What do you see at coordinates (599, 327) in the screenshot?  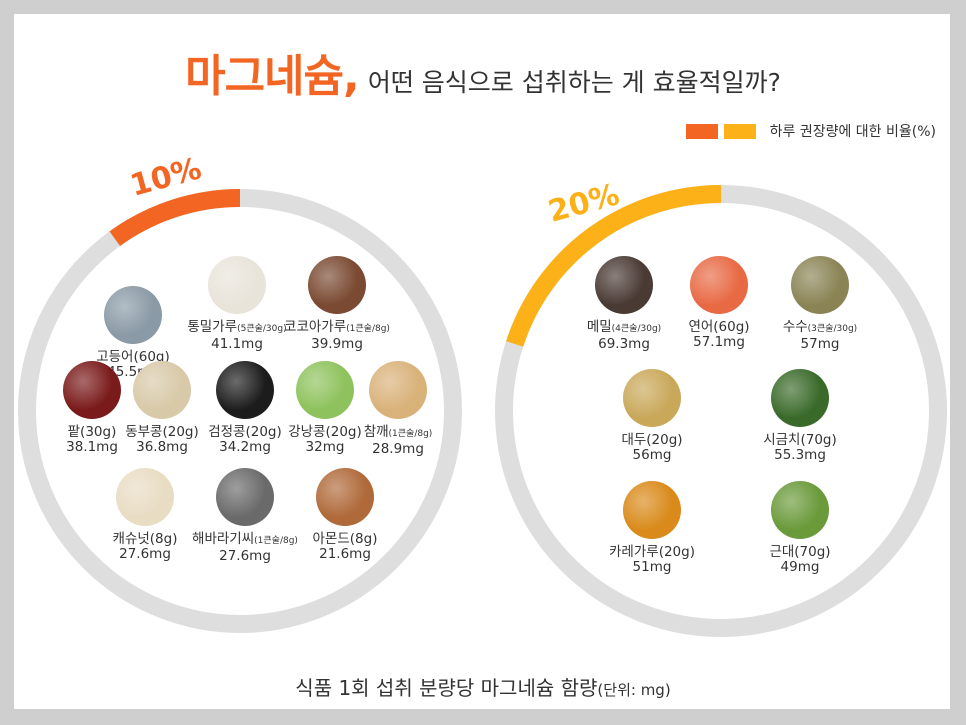 I see `food-name-text: 메밀` at bounding box center [599, 327].